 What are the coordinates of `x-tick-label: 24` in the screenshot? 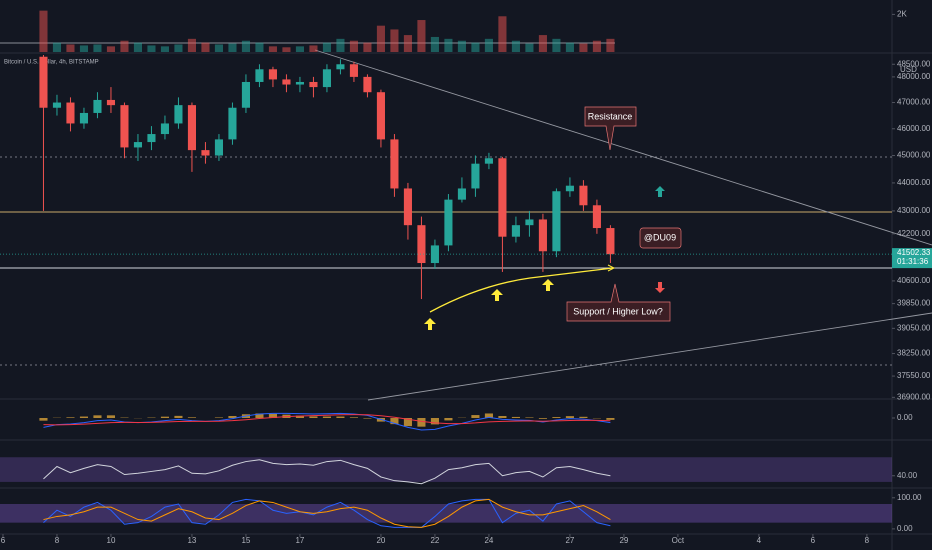 It's located at (488, 540).